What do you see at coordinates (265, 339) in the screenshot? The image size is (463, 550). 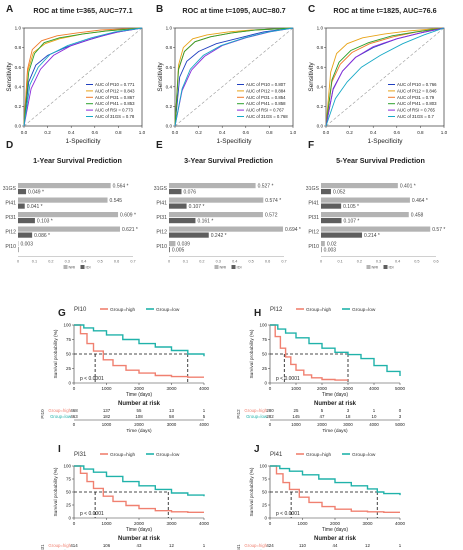 I see `y-tick-label: 75` at bounding box center [265, 339].